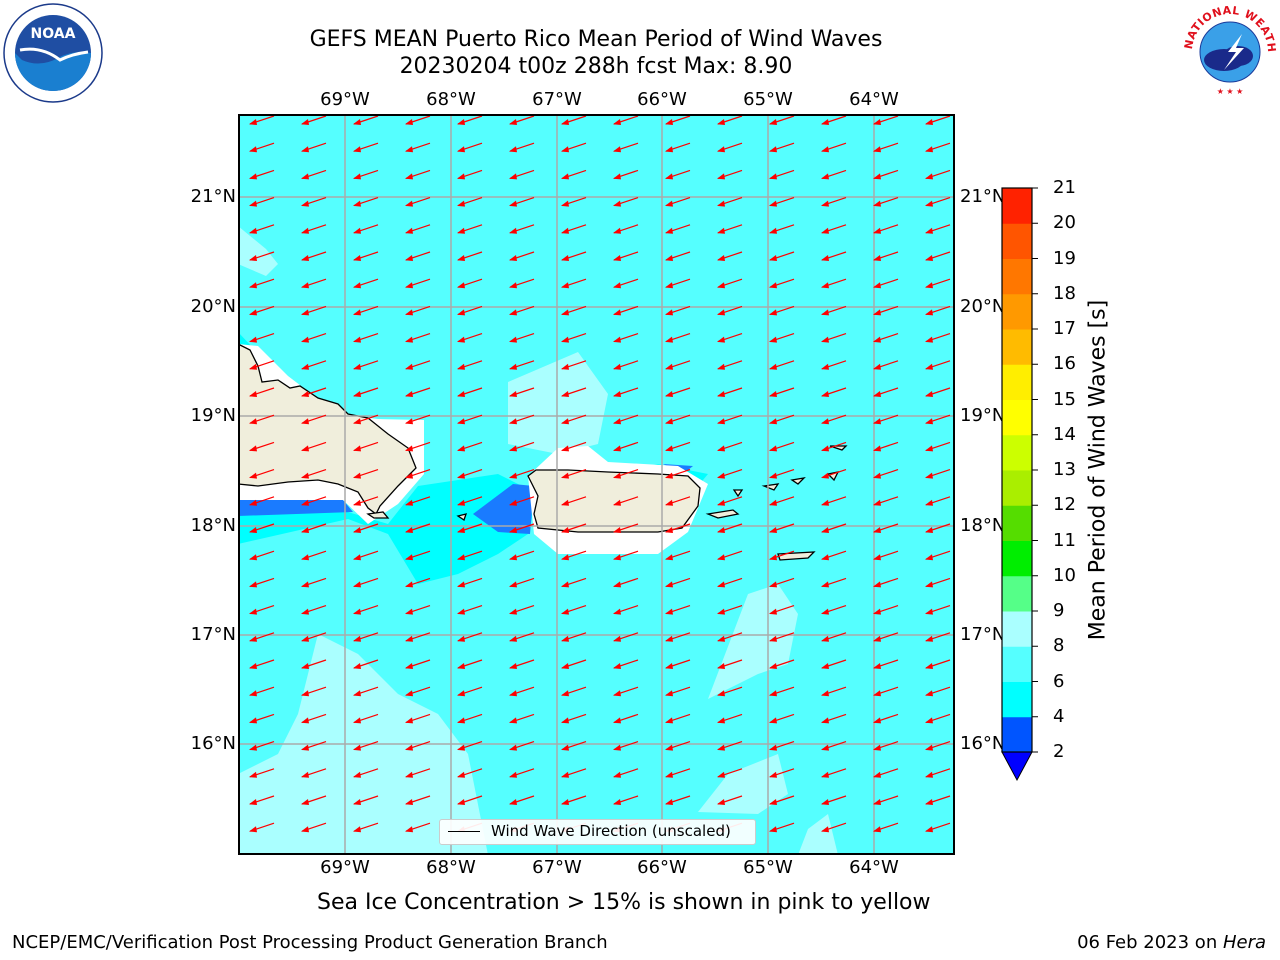  Describe the element at coordinates (1059, 610) in the screenshot. I see `colorbar-tick-label: 9` at that location.